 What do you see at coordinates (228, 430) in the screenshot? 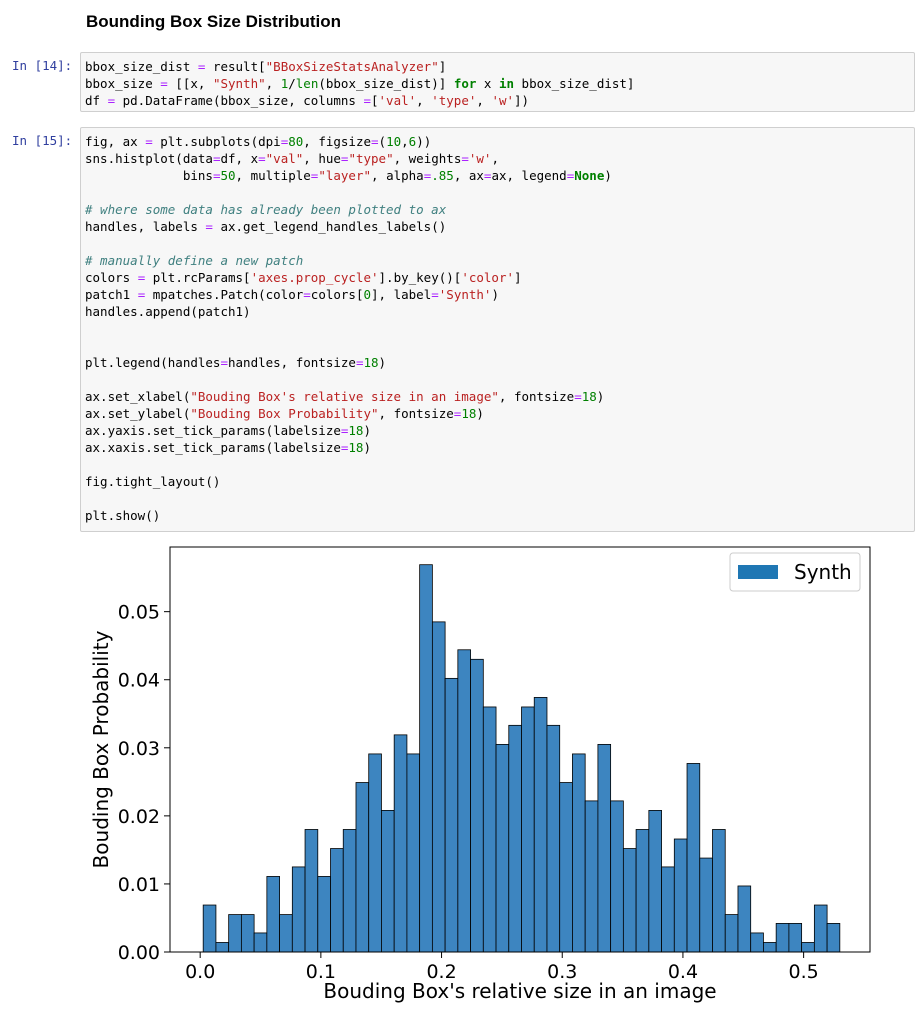
I see `code-line: ax.yaxis.set_tick_params(labelsize=18)` at bounding box center [228, 430].